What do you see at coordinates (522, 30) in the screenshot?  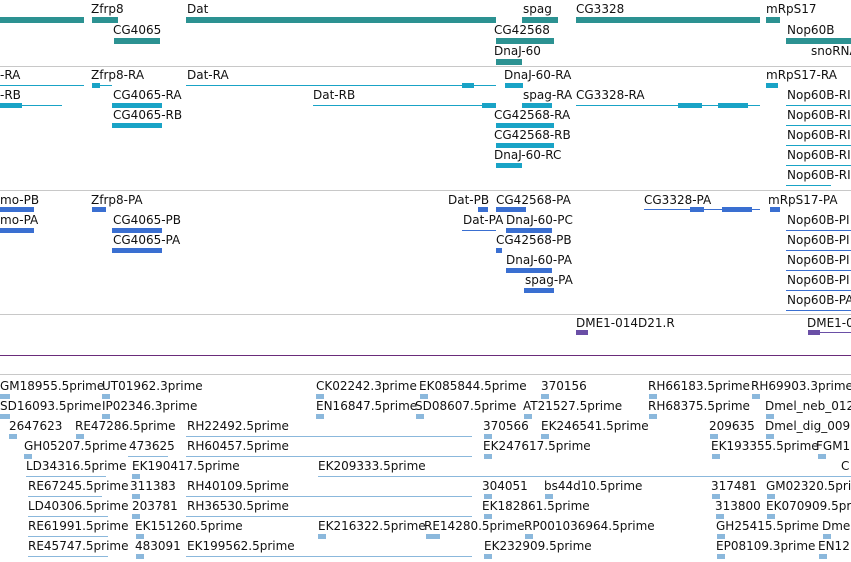 I see `gene-label: CG42568` at bounding box center [522, 30].